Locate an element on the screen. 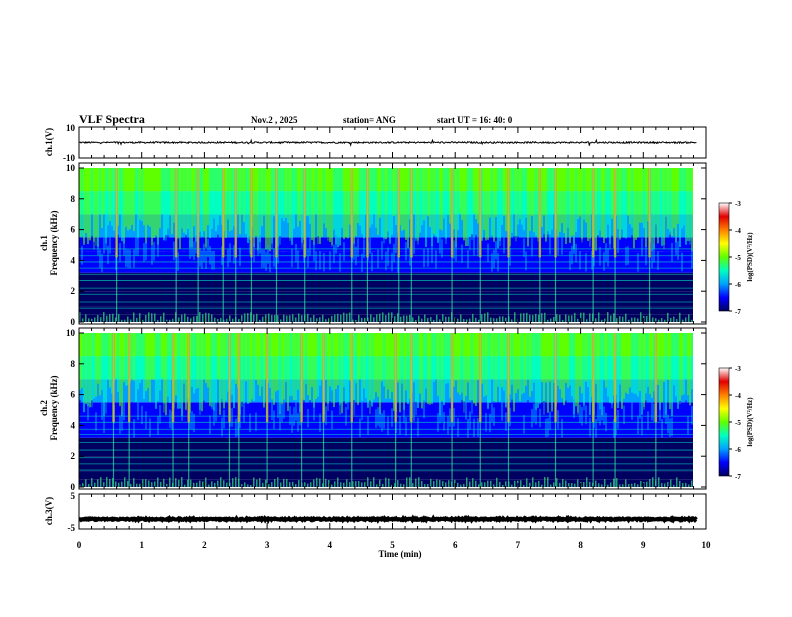  time-axis-tick-labels: 0 1 2 3 4 5 6 7 8 9 10 is located at coordinates (394, 545).